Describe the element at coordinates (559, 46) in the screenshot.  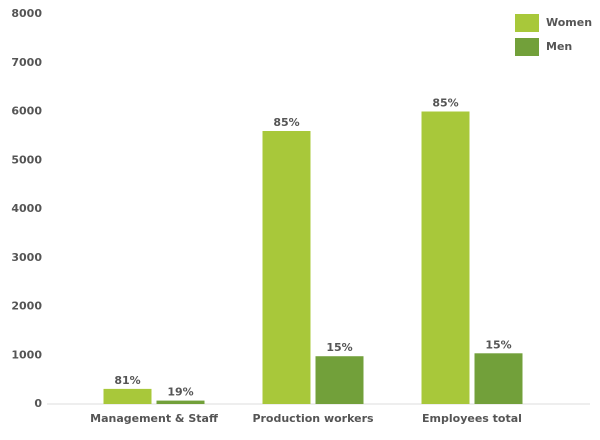
I see `legend-label: Men` at that location.